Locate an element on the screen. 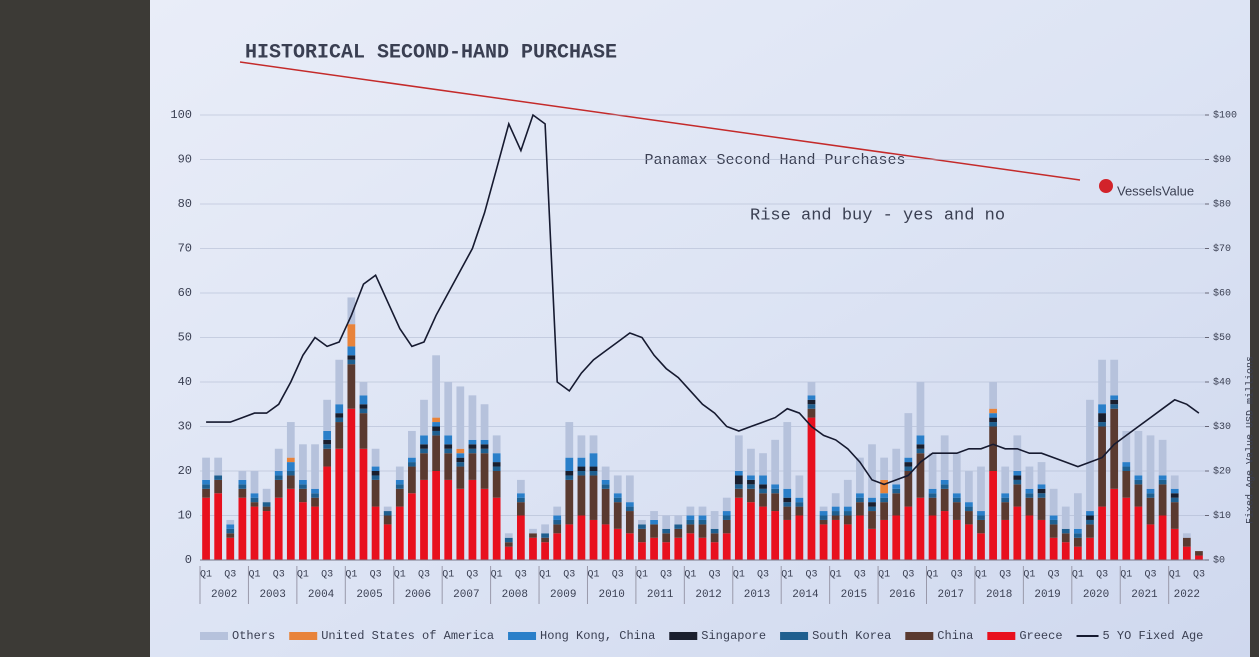  y2-tick-label: $90 is located at coordinates (1222, 160).